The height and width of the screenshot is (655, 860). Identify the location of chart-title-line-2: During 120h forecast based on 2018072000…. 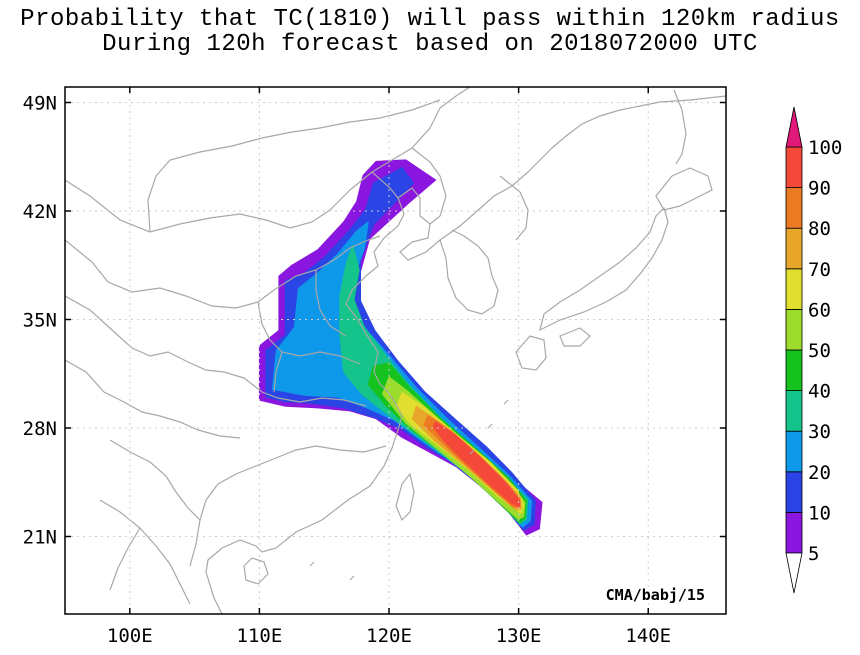
(430, 44).